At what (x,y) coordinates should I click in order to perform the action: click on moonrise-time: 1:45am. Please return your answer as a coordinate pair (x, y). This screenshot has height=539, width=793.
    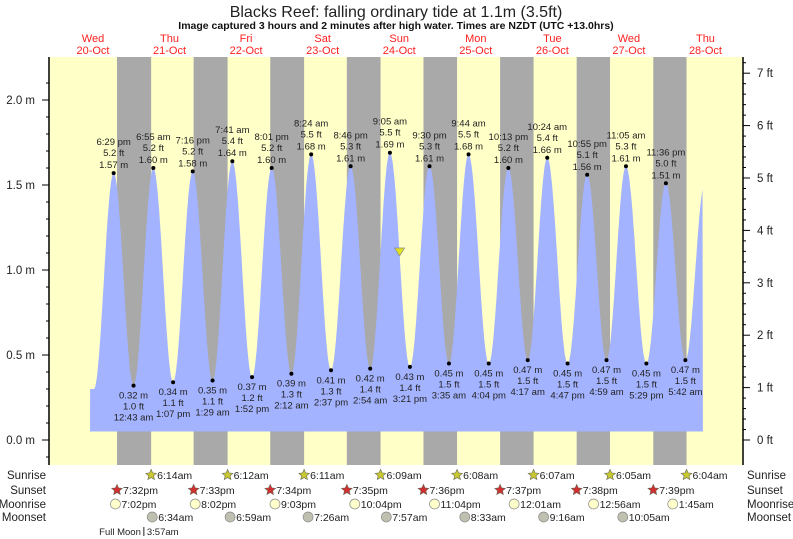
    Looking at the image, I should click on (696, 505).